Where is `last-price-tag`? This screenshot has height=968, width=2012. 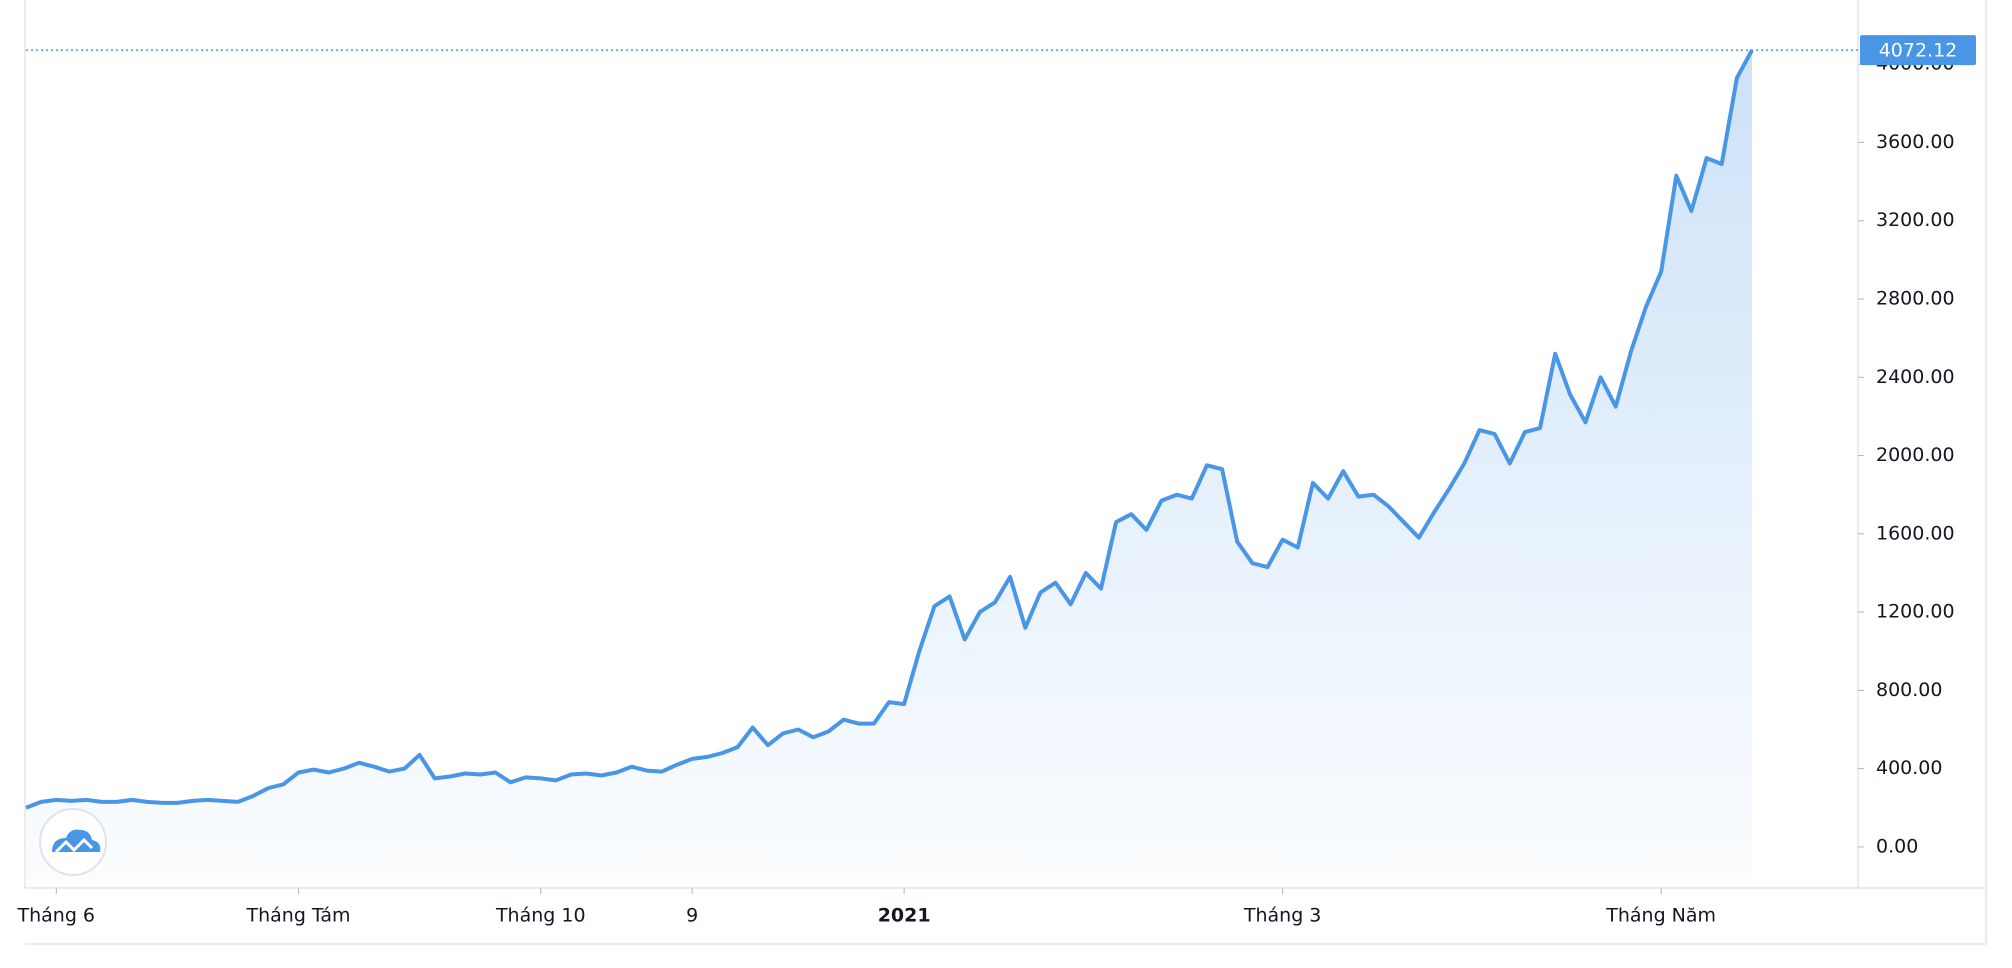 last-price-tag is located at coordinates (1918, 50).